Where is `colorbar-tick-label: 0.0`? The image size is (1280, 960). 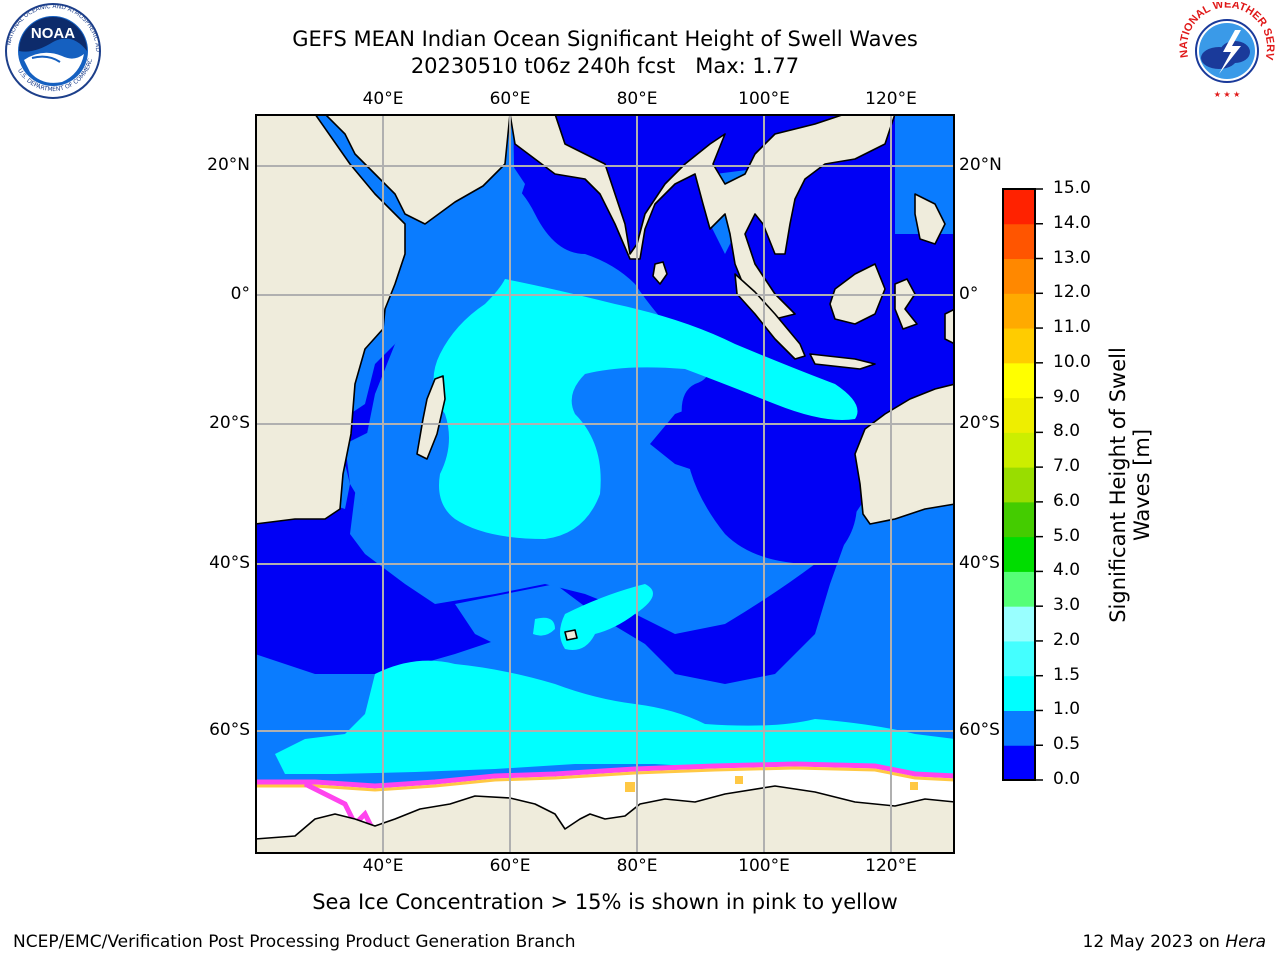 colorbar-tick-label: 0.0 is located at coordinates (1067, 779).